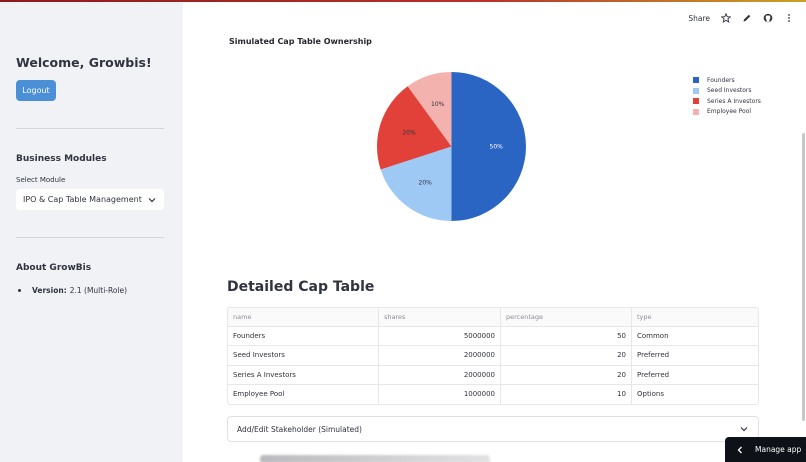 Image resolution: width=806 pixels, height=462 pixels. Describe the element at coordinates (768, 18) in the screenshot. I see `github-icon` at that location.